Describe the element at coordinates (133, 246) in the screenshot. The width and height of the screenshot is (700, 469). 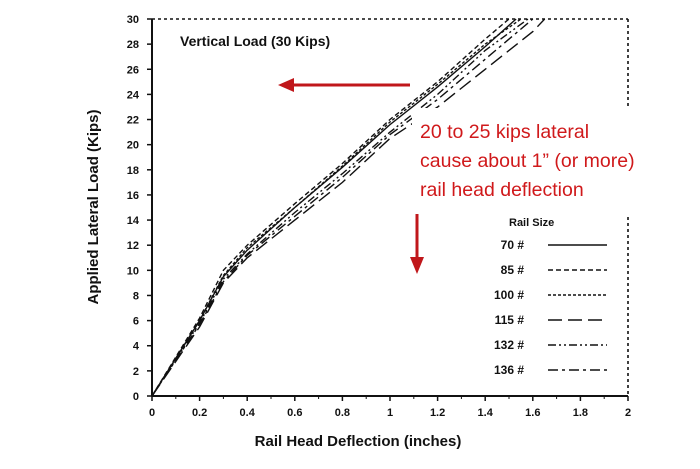
I see `y-tick-label: 12` at that location.